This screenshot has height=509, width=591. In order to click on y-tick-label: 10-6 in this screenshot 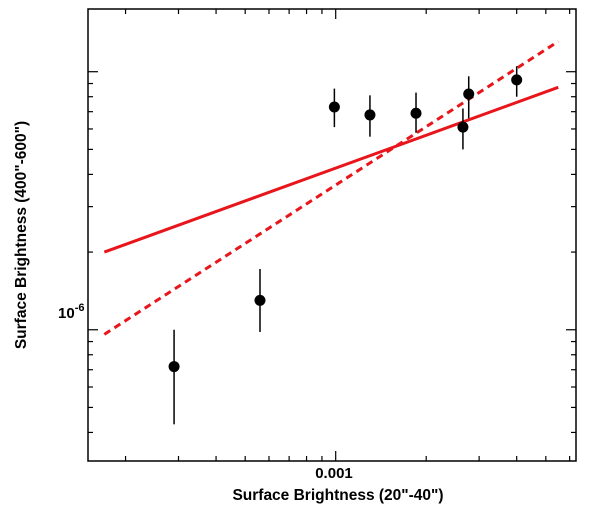, I will do `click(71, 312)`.